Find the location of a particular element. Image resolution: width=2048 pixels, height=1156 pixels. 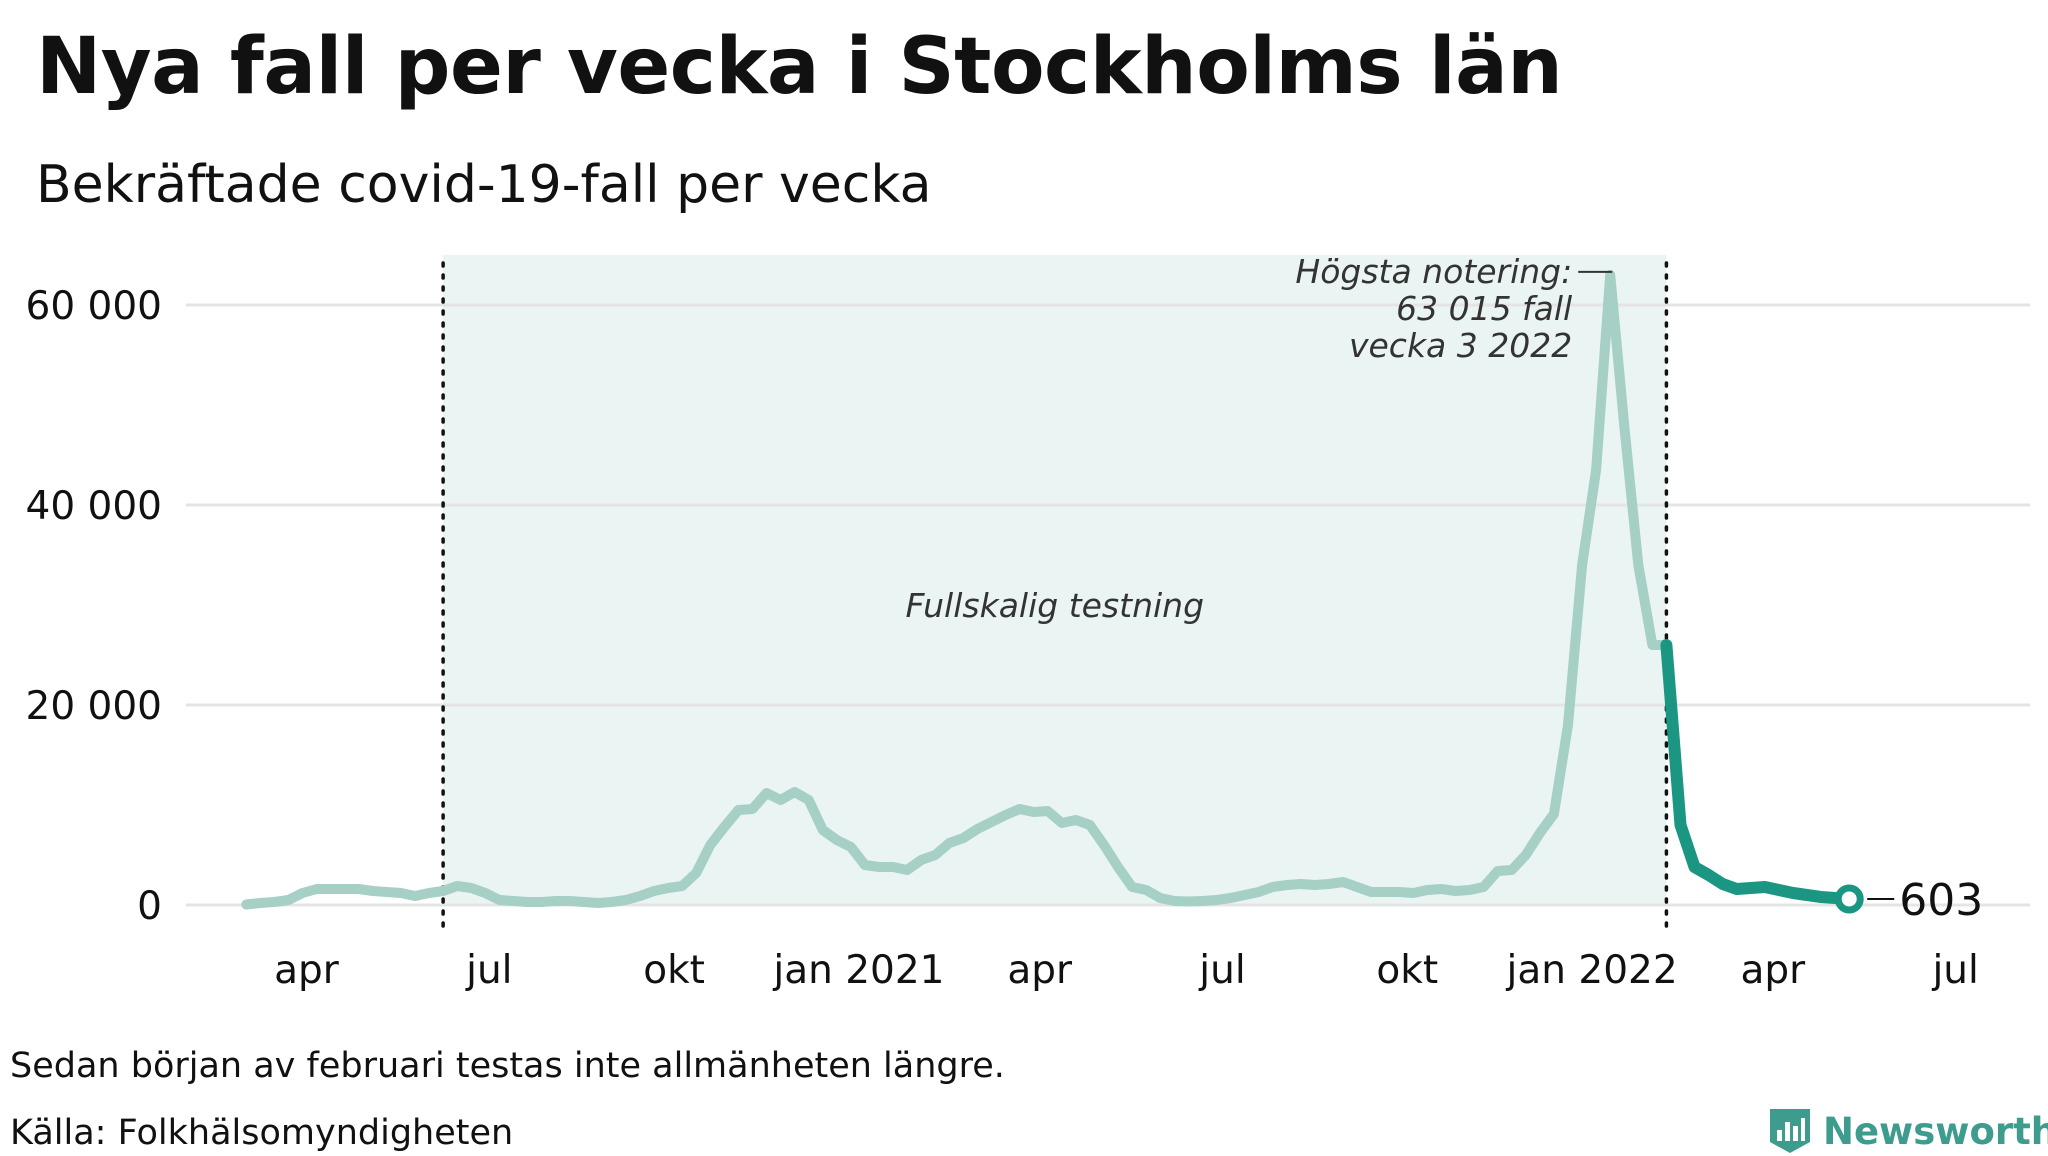

newsworthy-logo-icon is located at coordinates (1790, 1131).